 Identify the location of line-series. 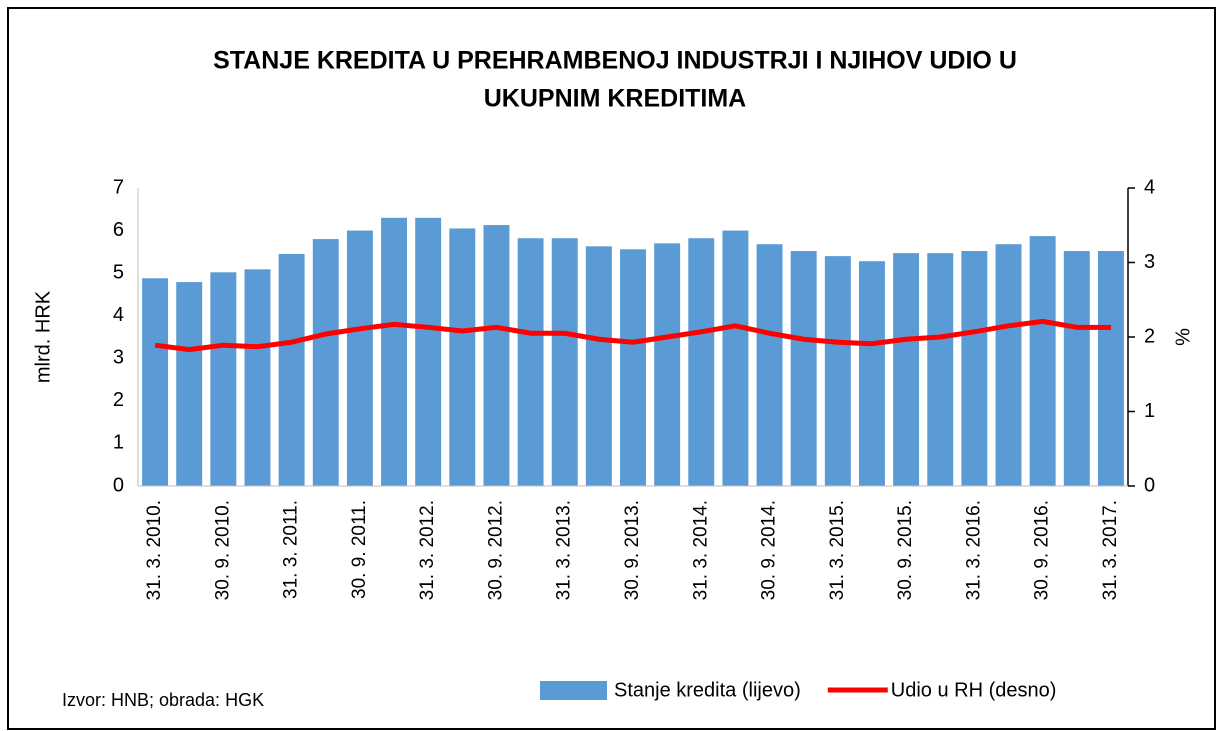
(632, 335).